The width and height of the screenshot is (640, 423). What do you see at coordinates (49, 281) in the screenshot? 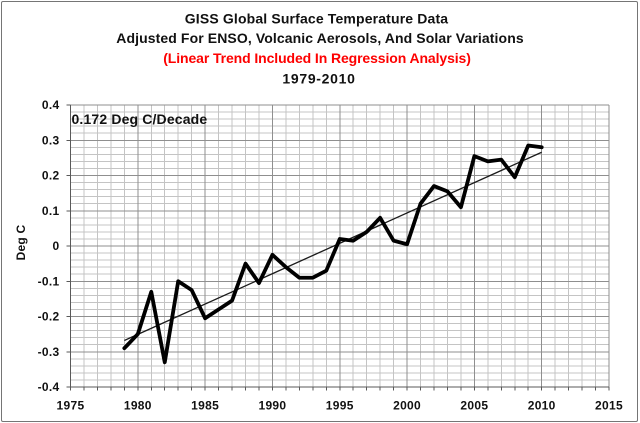
I see `svg-text: -0.1` at bounding box center [49, 281].